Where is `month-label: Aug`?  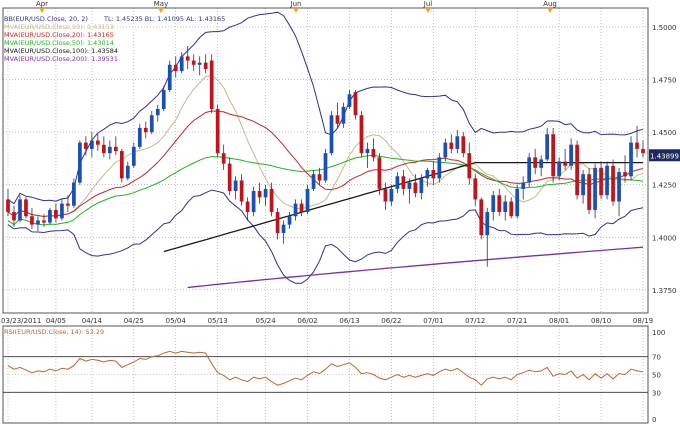
month-label: Aug is located at coordinates (550, 4).